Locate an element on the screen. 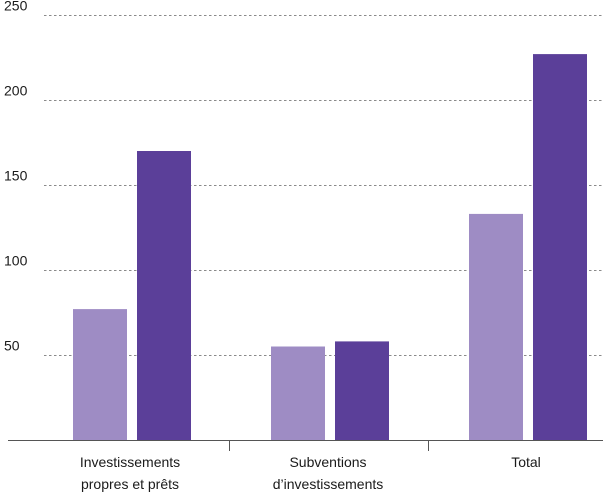 This screenshot has width=607, height=492. category-label-1-line-2: propres et prêts is located at coordinates (130, 484).